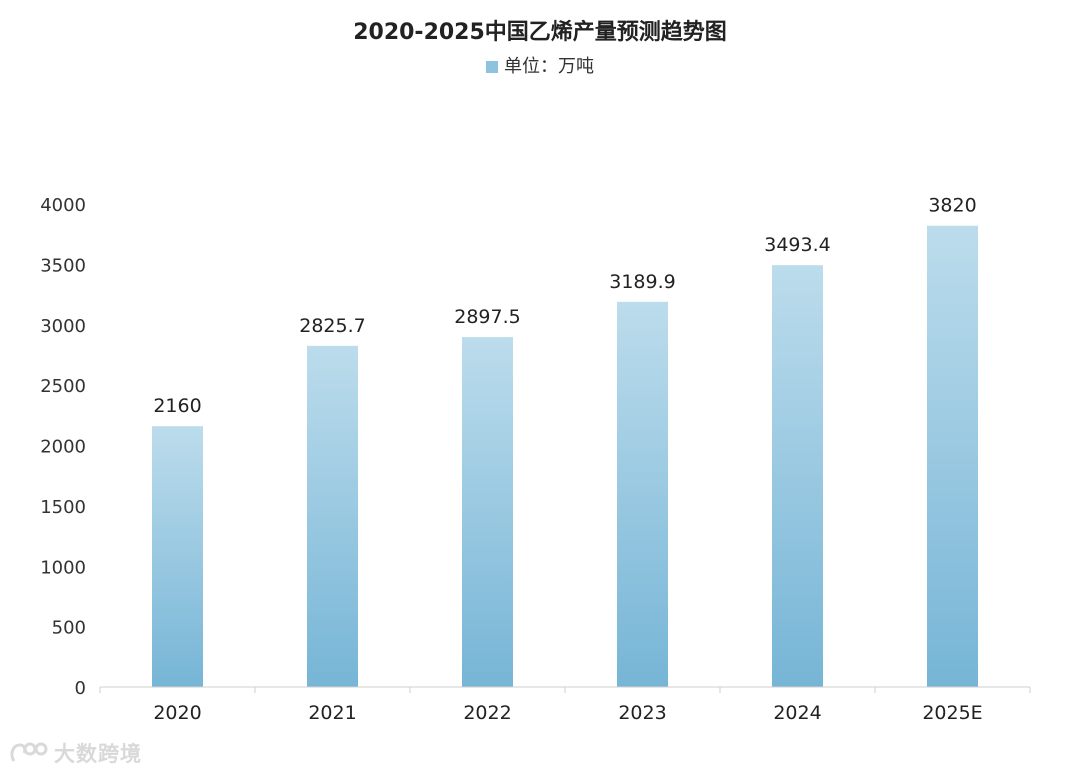 This screenshot has width=1080, height=775. Describe the element at coordinates (98, 754) in the screenshot. I see `watermark-text: 大数跨境` at that location.